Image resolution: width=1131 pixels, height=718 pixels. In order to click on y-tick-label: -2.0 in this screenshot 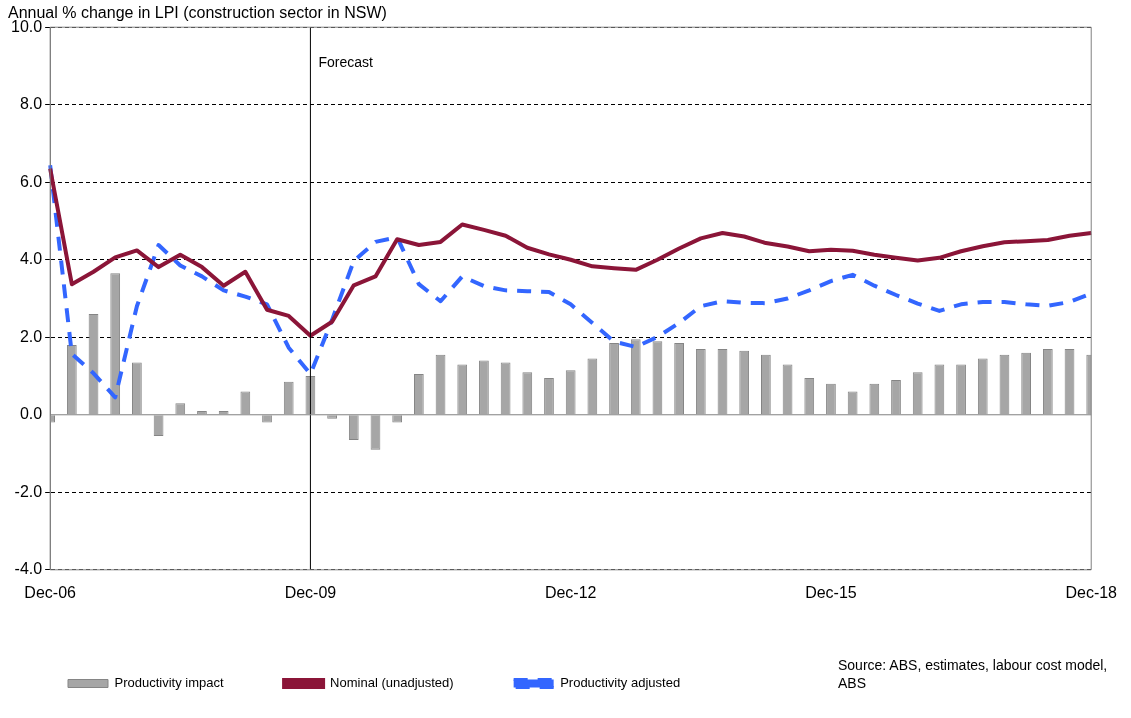, I will do `click(28, 491)`.